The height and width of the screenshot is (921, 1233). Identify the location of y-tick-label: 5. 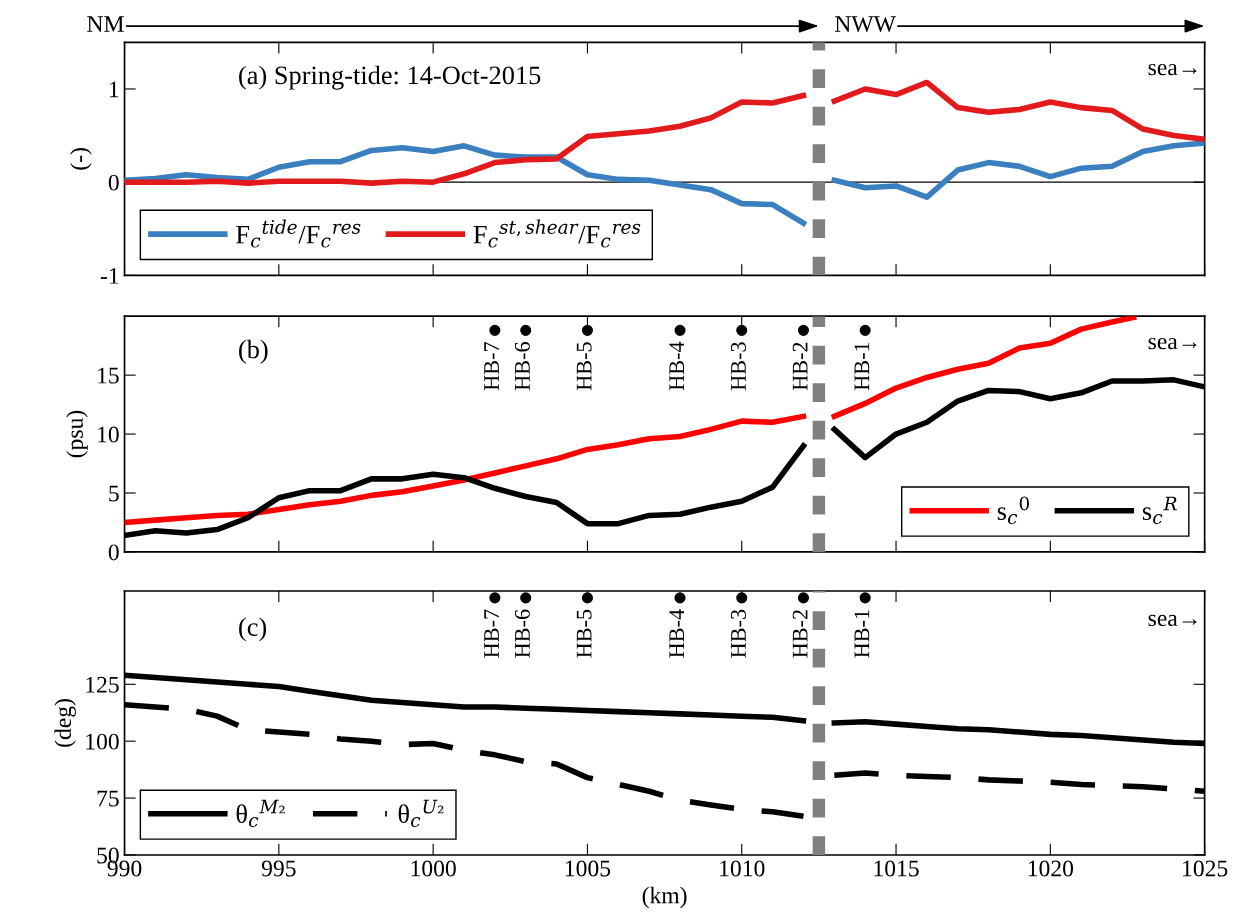
(114, 493).